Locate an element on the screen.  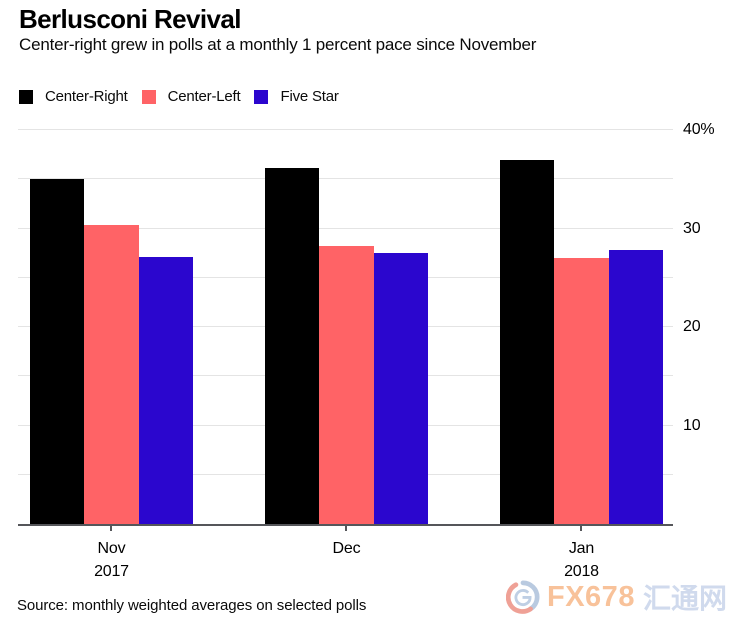
legend-label-center-right: Center-Right is located at coordinates (86, 96).